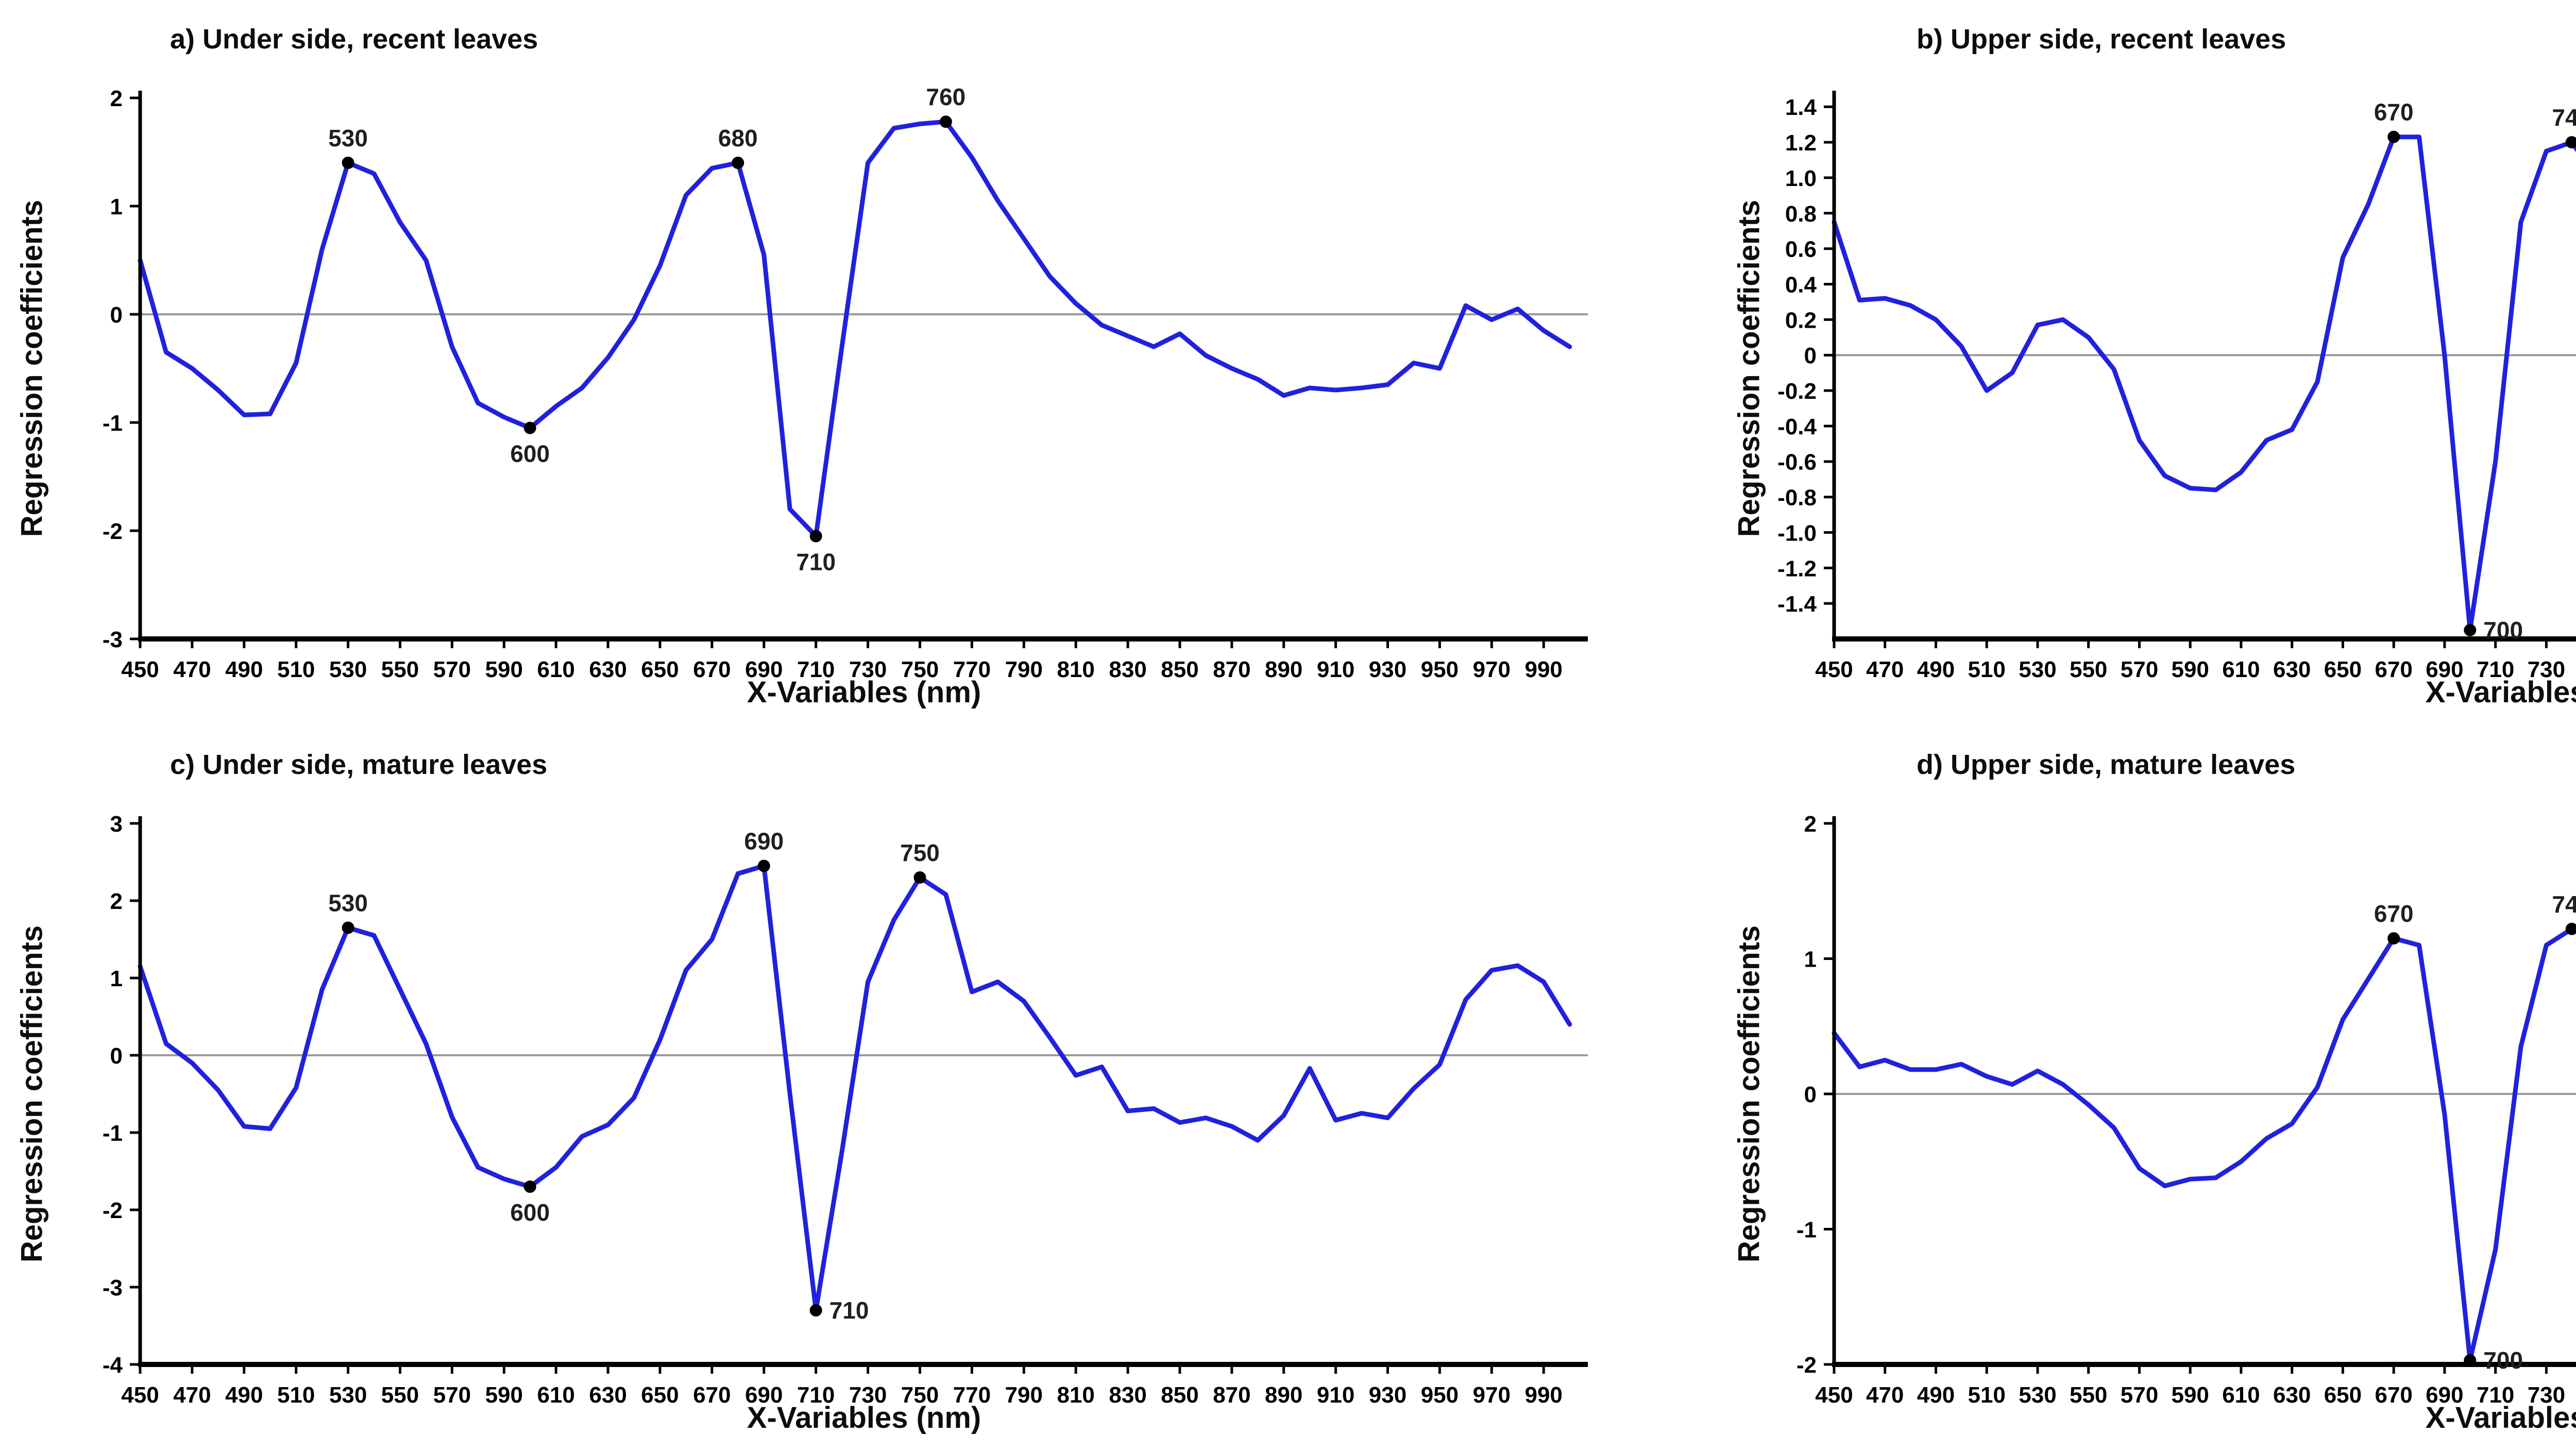 This screenshot has width=2576, height=1451. I want to click on extremum-label: 760, so click(946, 96).